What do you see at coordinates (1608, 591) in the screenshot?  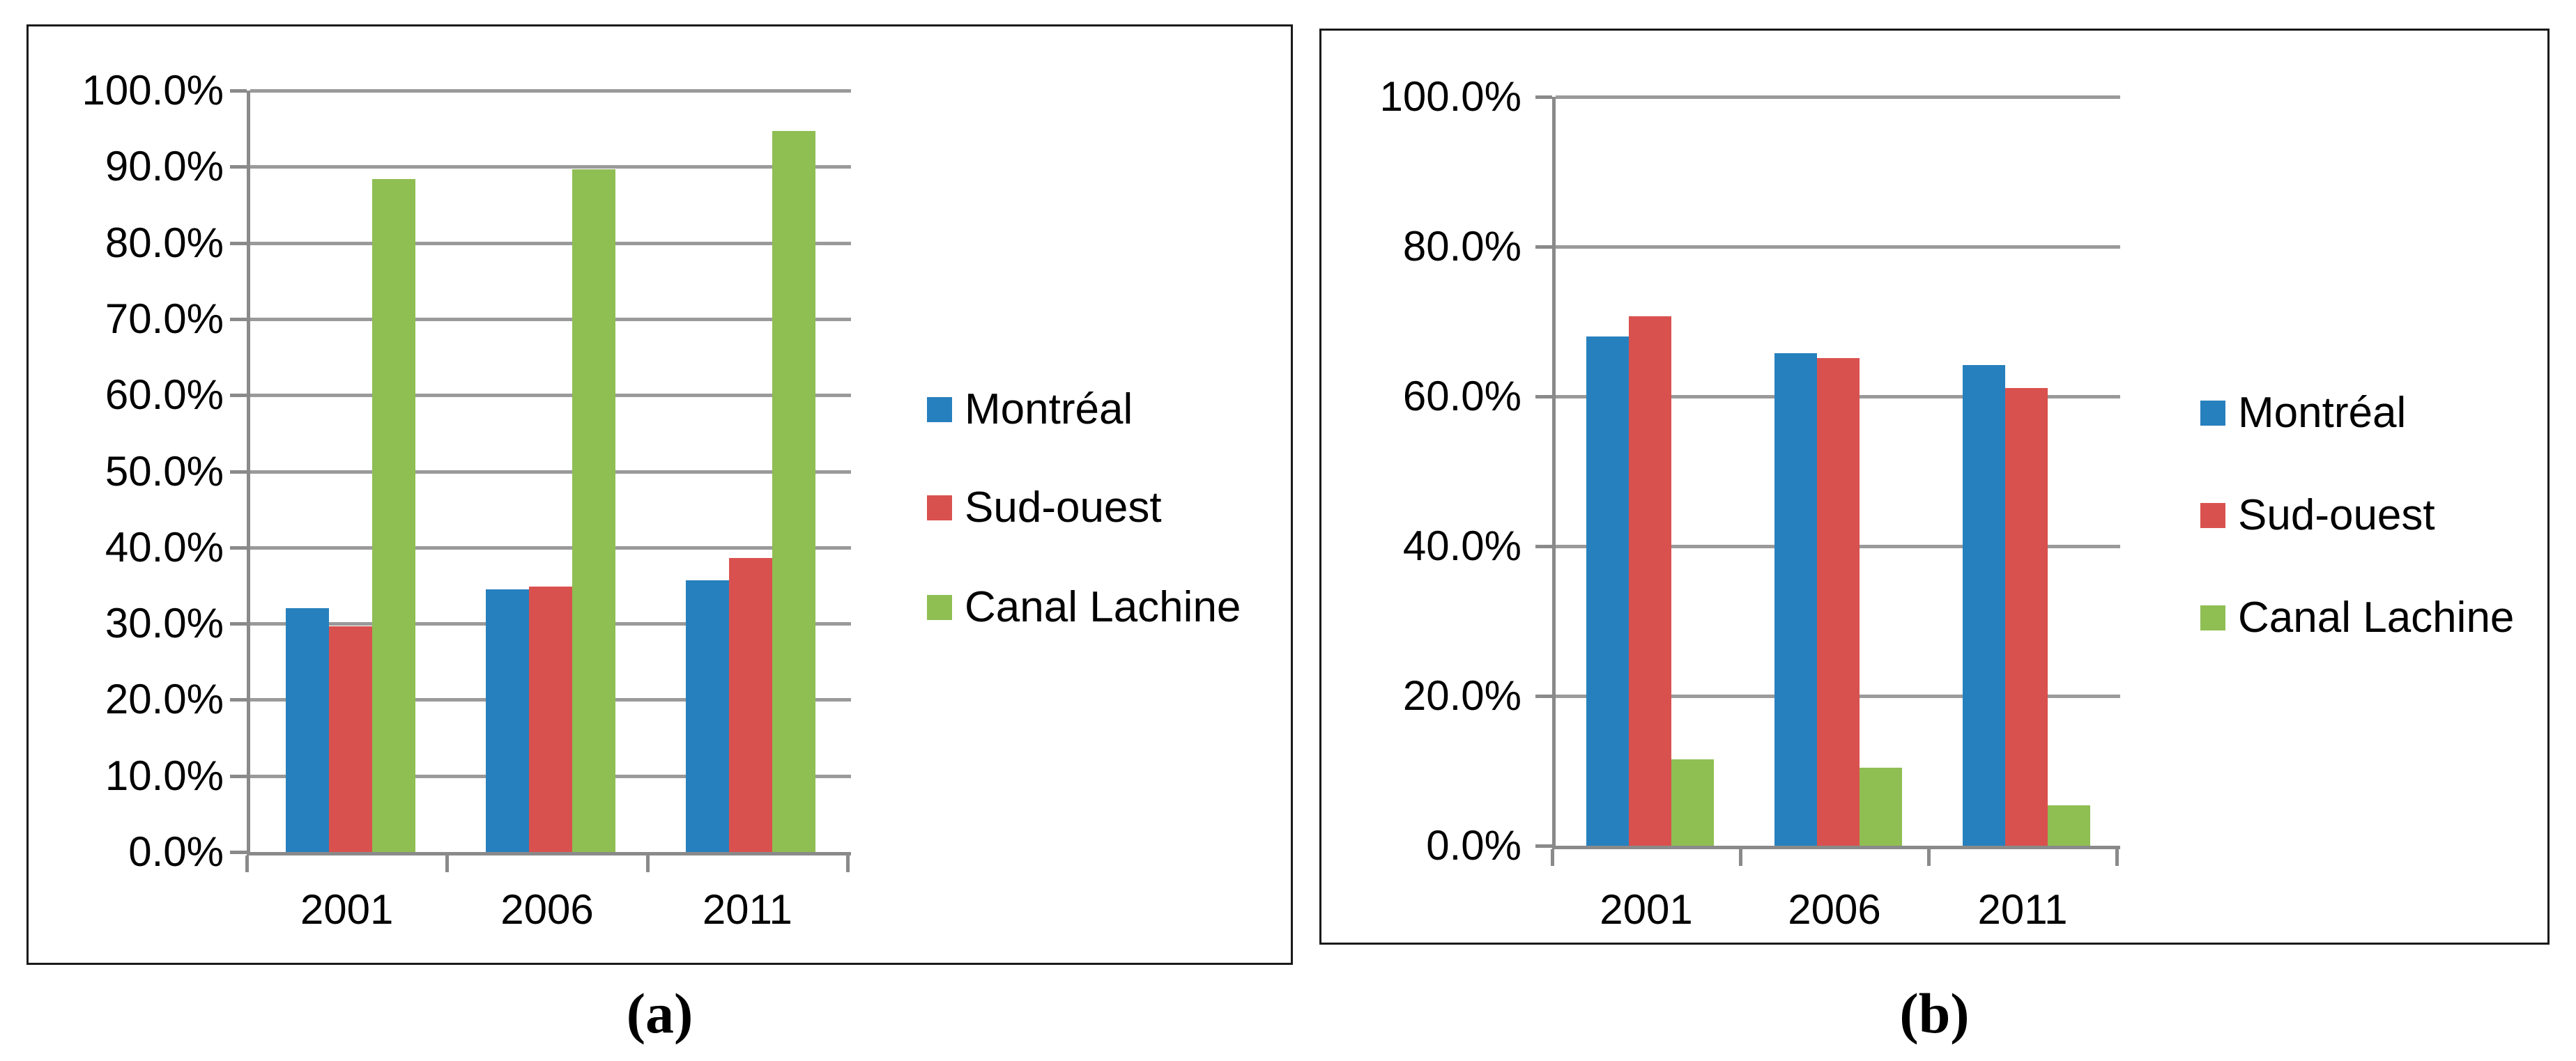 I see `bar-b-2001-Montréal` at bounding box center [1608, 591].